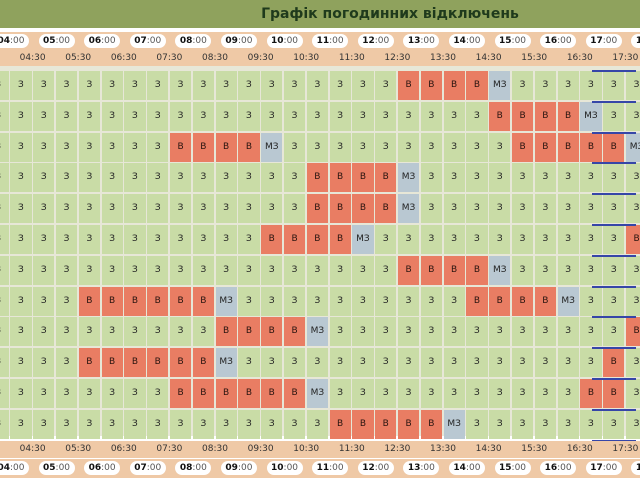 The width and height of the screenshot is (640, 480). I want to click on hour-pill: 13:00, so click(421, 41).